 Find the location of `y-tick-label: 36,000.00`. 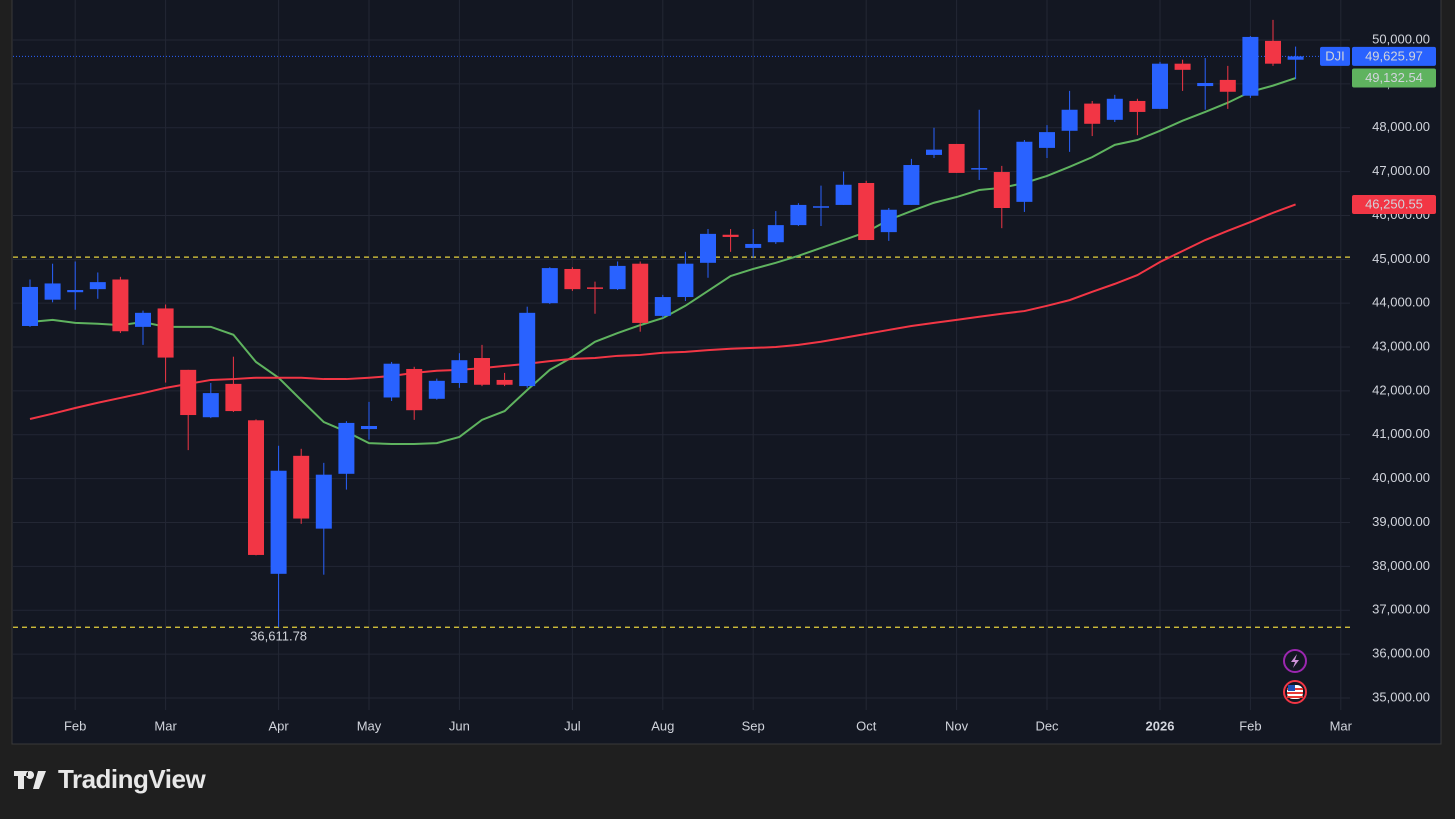

y-tick-label: 36,000.00 is located at coordinates (1401, 653).